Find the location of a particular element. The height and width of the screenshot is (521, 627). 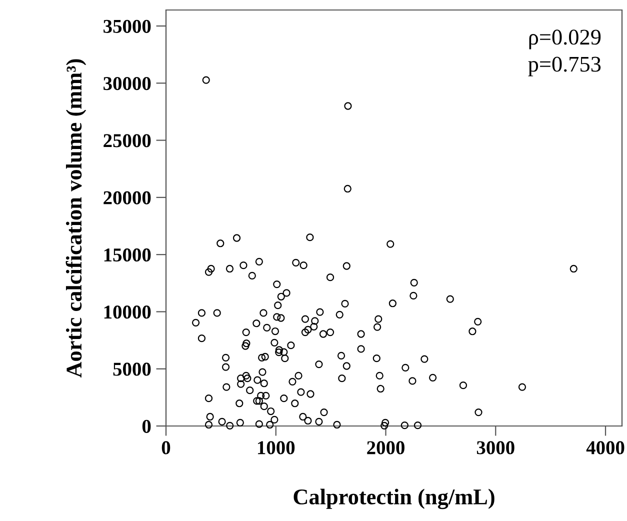

x-tick-label: 2000 is located at coordinates (385, 447).